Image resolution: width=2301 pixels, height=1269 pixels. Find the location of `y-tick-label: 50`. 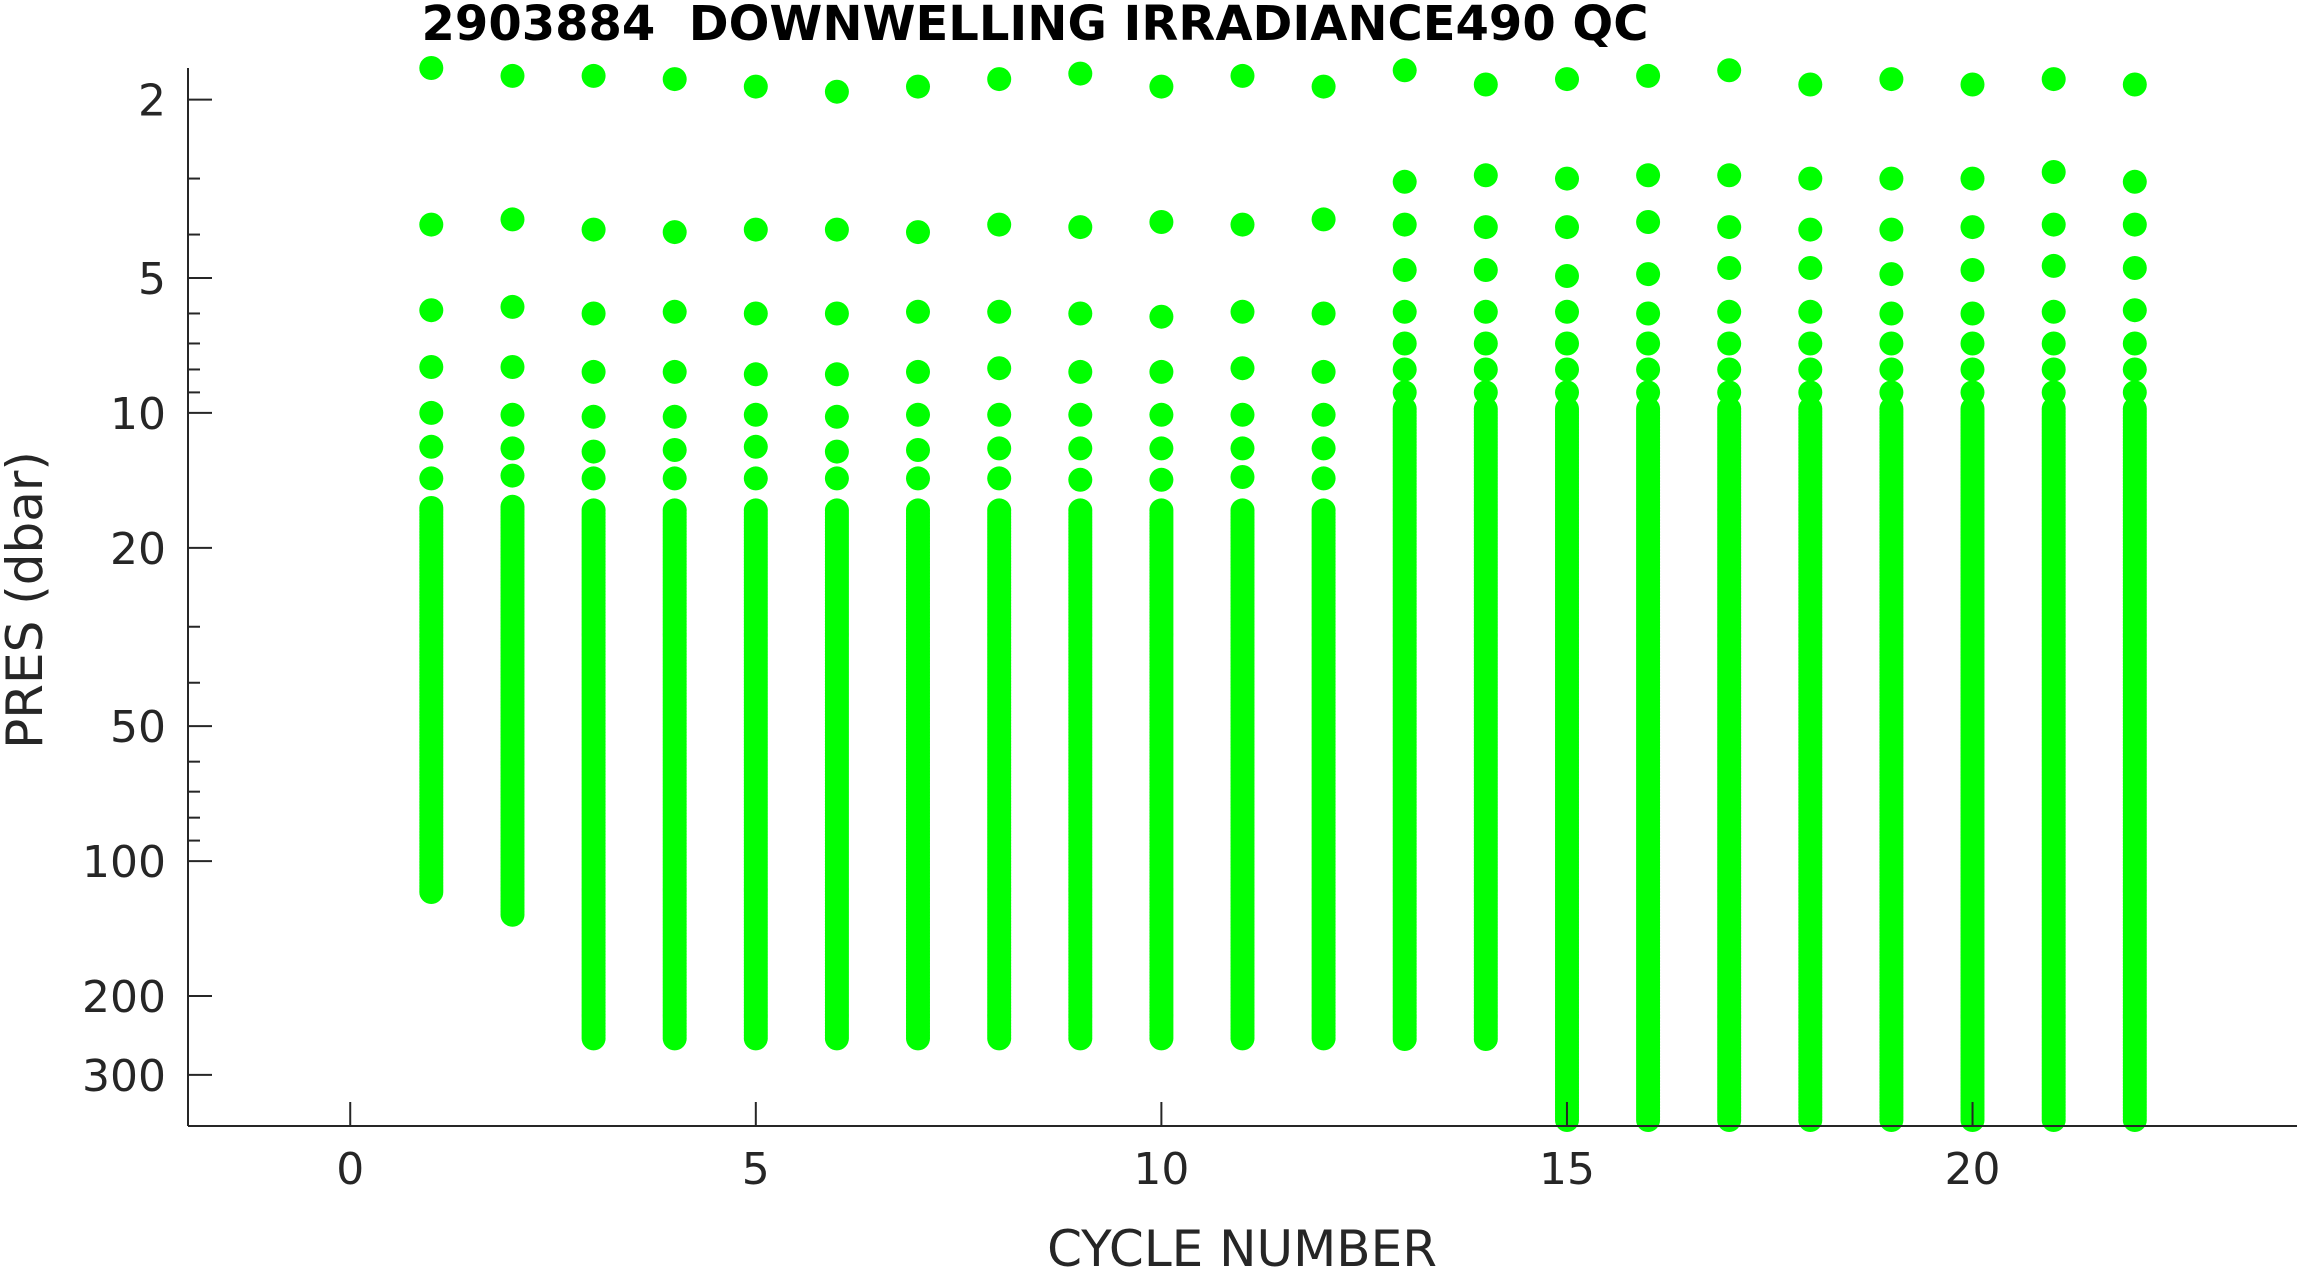

y-tick-label: 50 is located at coordinates (138, 727).